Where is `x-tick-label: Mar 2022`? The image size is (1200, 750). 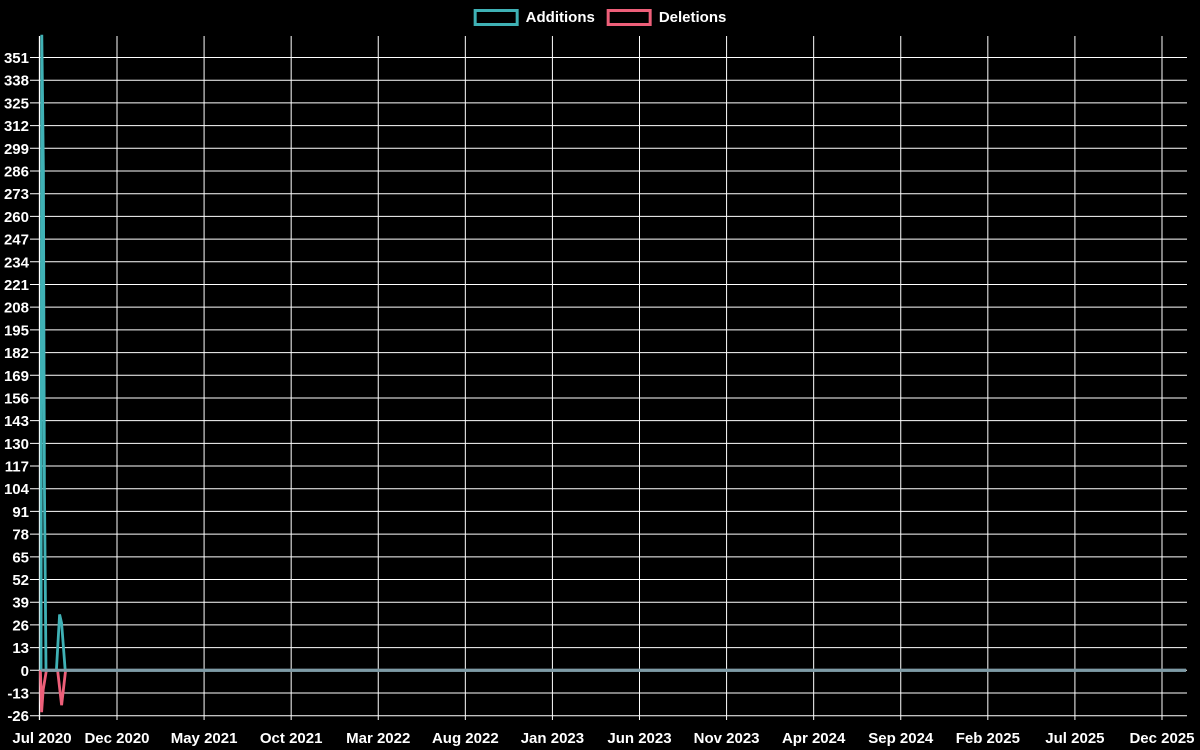 x-tick-label: Mar 2022 is located at coordinates (378, 738).